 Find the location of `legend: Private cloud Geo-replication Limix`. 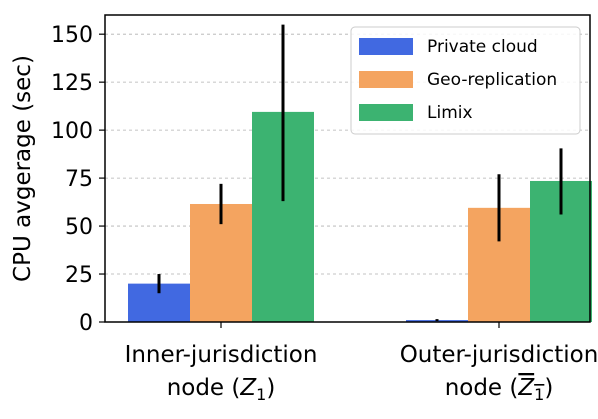

legend: Private cloud Geo-replication Limix is located at coordinates (465, 80).